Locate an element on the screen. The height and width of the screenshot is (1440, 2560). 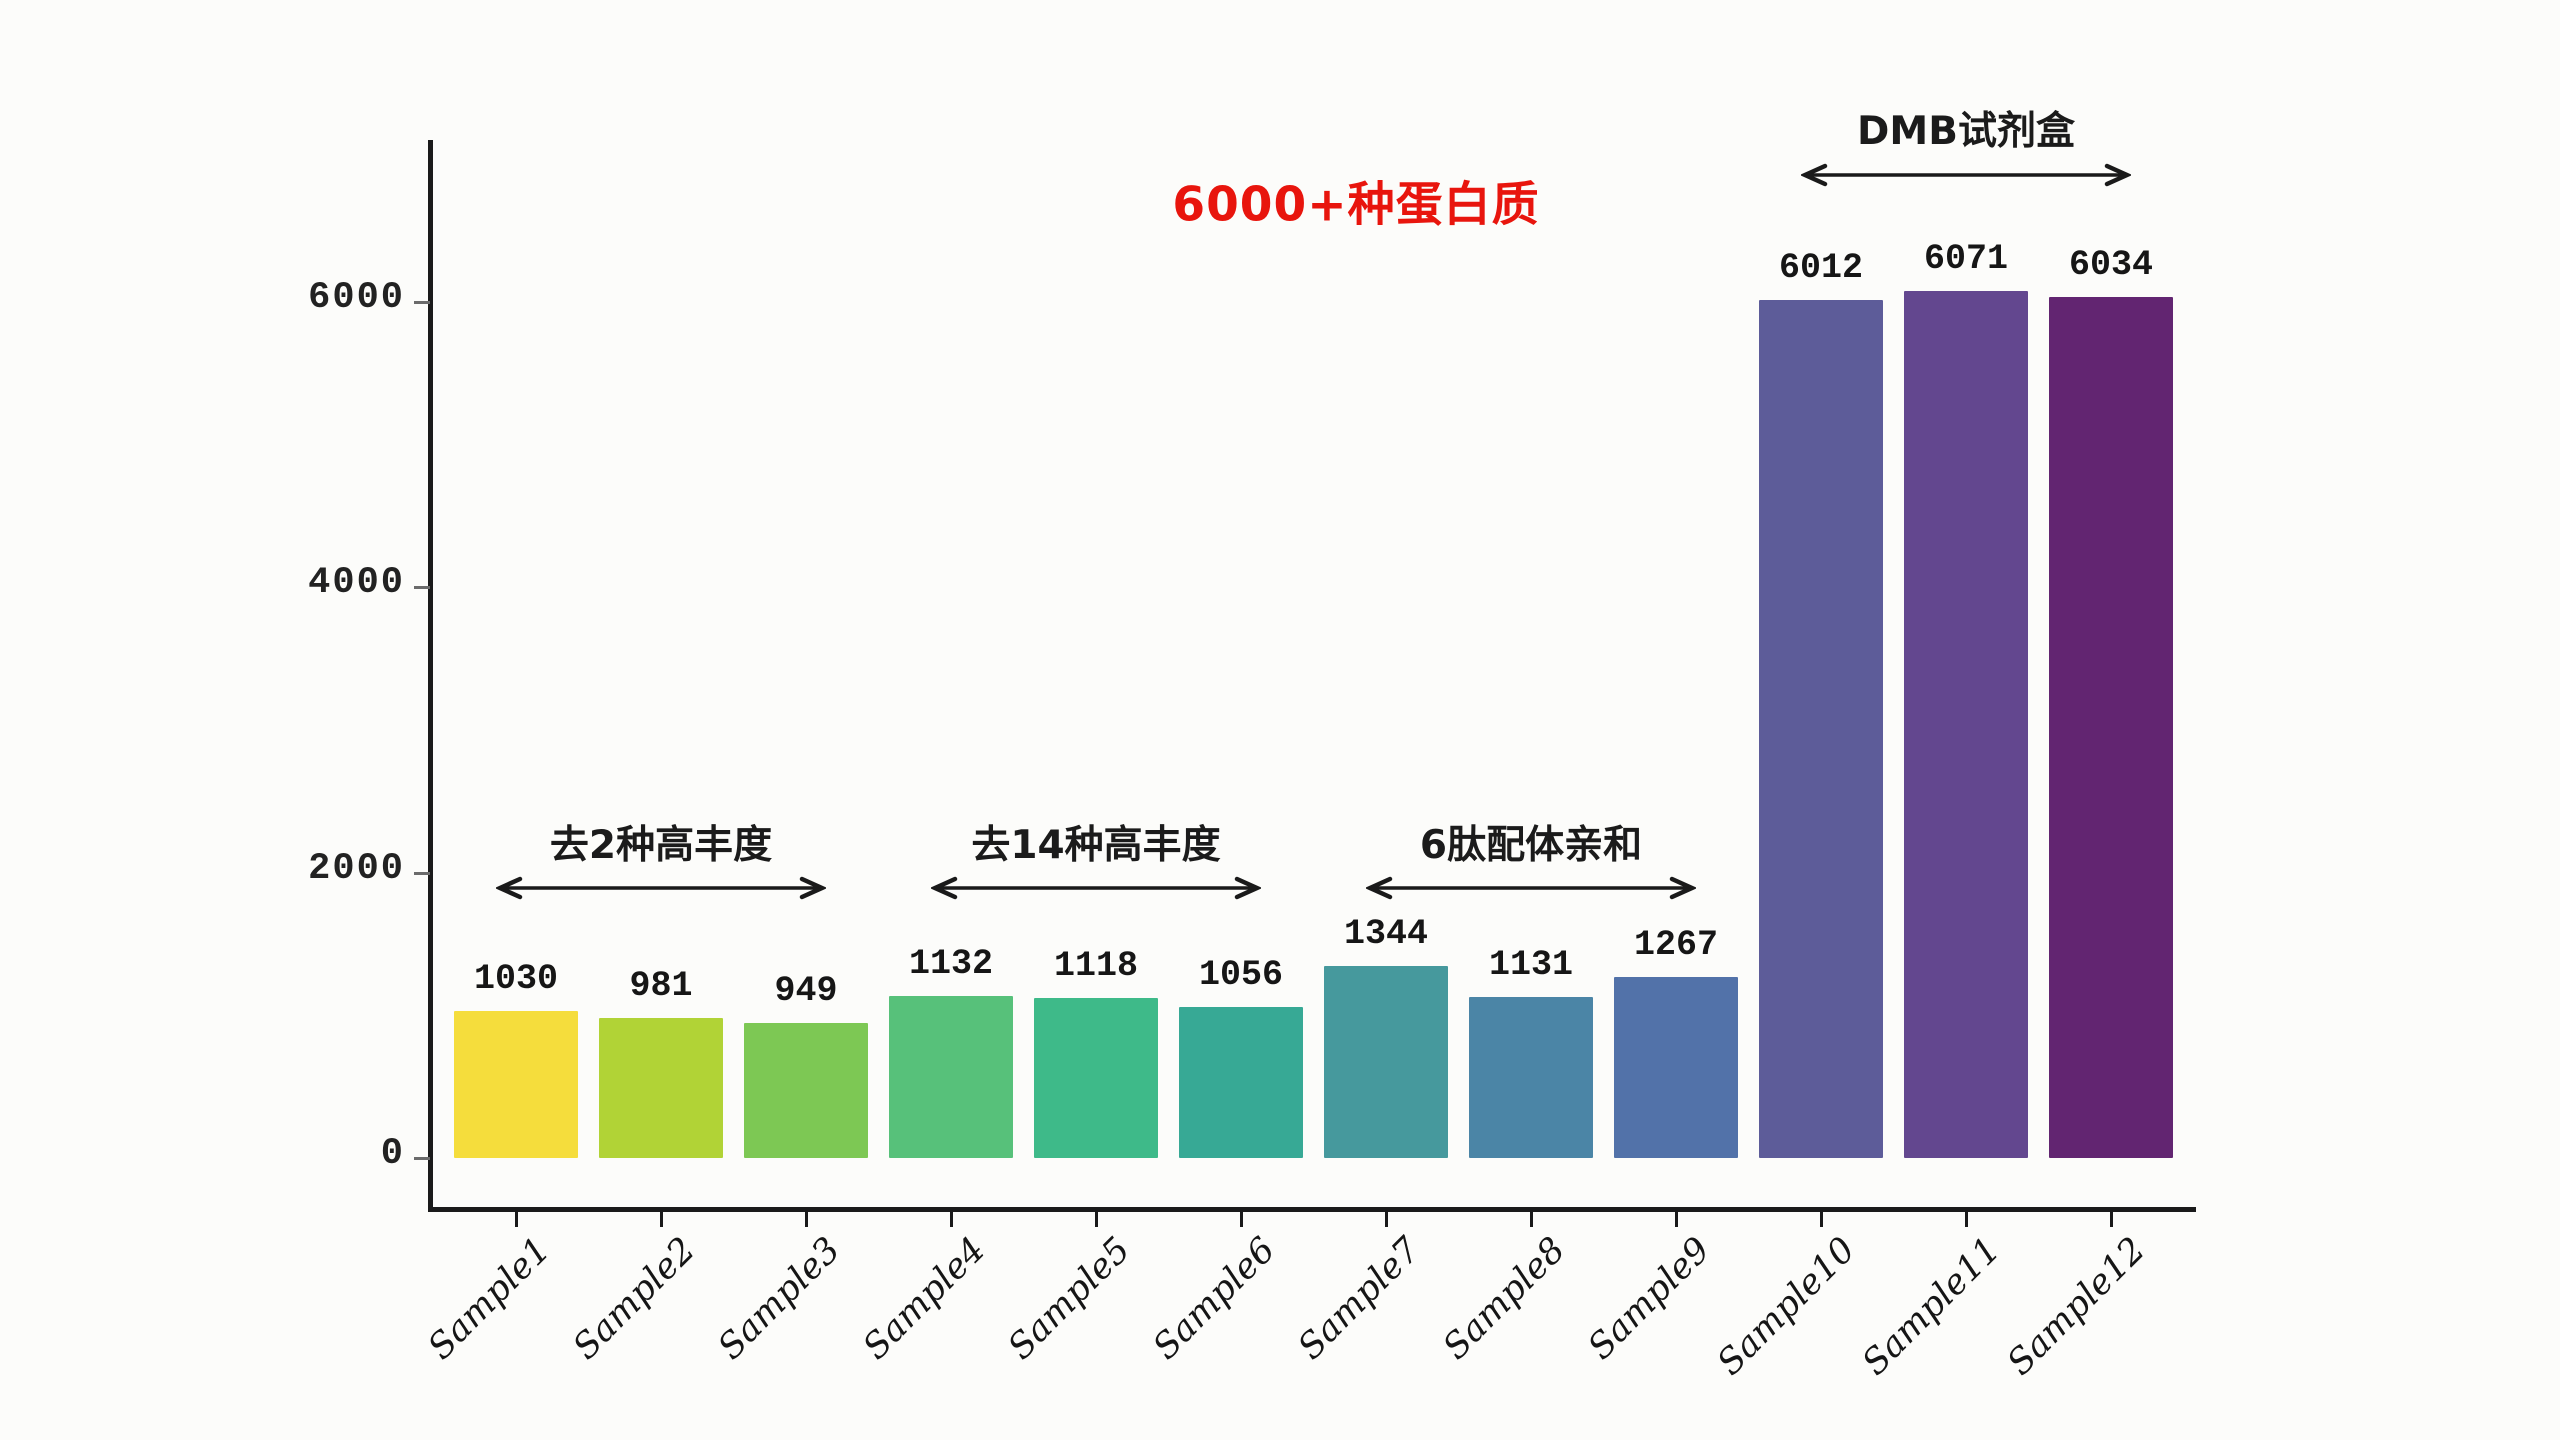
y-tick-label: 4000 is located at coordinates (356, 583).